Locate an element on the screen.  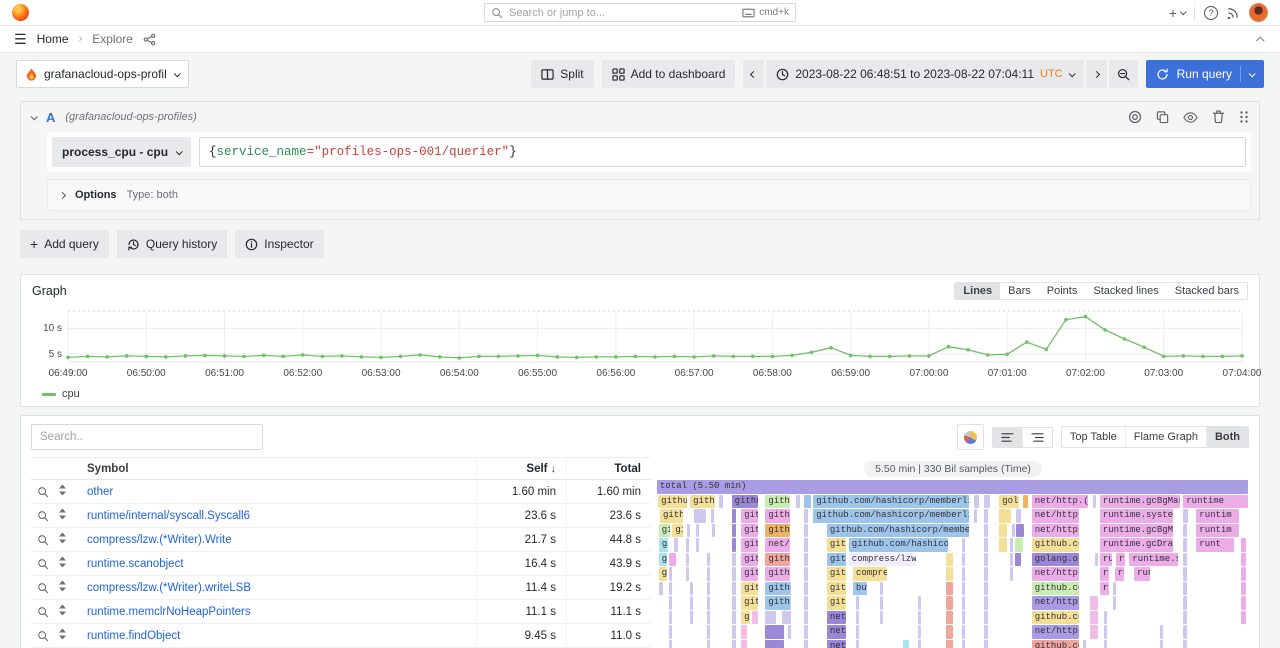
flame-block: golang is located at coordinates (1009, 501).